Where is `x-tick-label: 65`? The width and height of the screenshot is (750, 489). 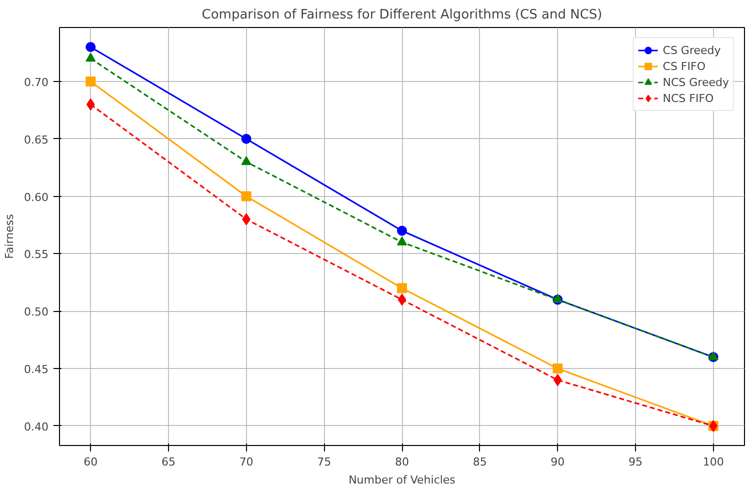
x-tick-label: 65 is located at coordinates (168, 462).